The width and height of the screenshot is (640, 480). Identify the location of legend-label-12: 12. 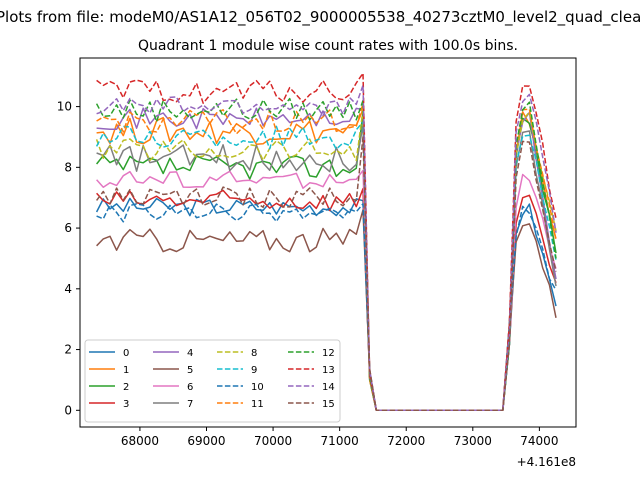
(328, 353).